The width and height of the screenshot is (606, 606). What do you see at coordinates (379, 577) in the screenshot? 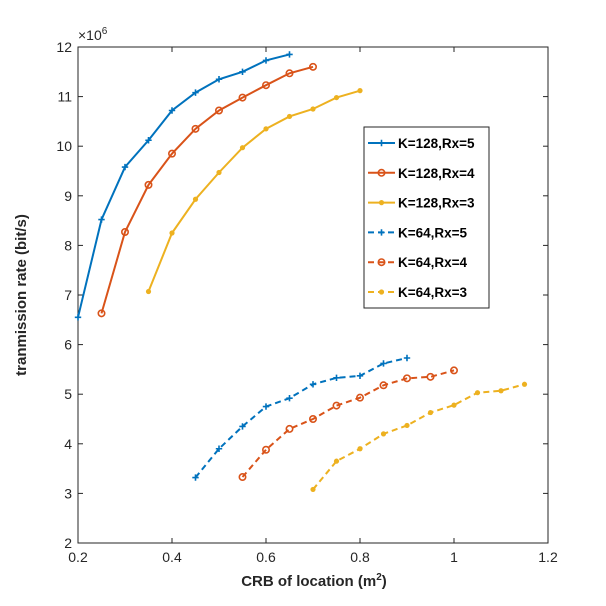
I see `x-axis-label-sup: 2` at bounding box center [379, 577].